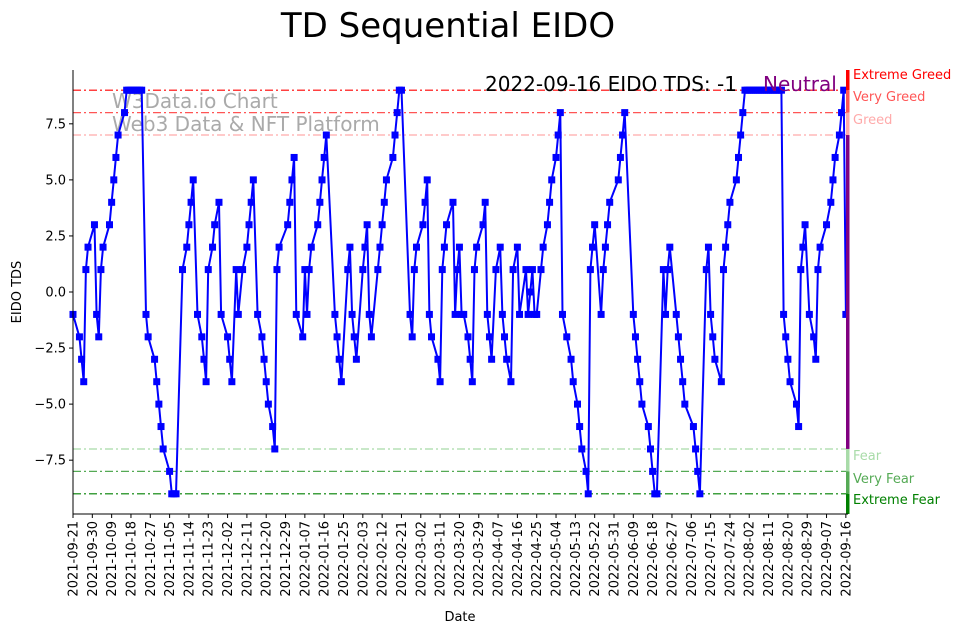  I want to click on x-tick-label: 2021-11-14, so click(189, 559).